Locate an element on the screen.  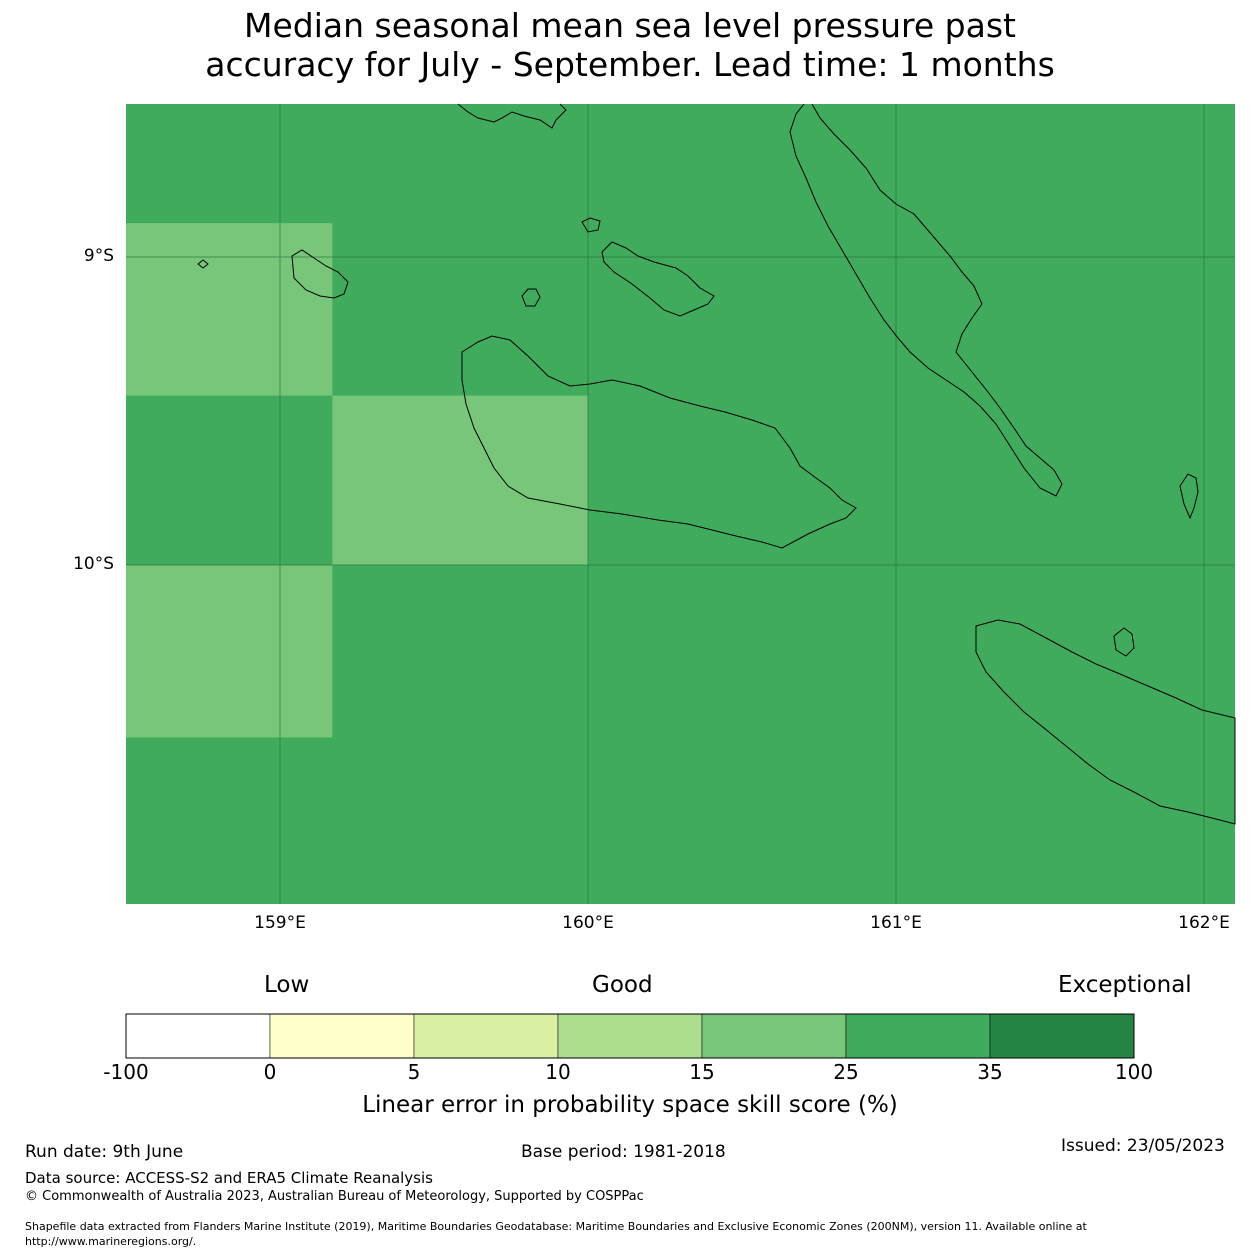
colorbar-category-good: Good is located at coordinates (622, 985).